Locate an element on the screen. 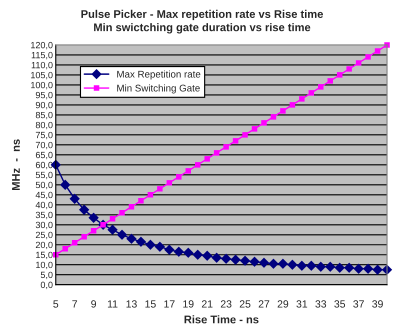 This screenshot has width=404, height=333. y-tick-label: 95,0 is located at coordinates (44, 96).